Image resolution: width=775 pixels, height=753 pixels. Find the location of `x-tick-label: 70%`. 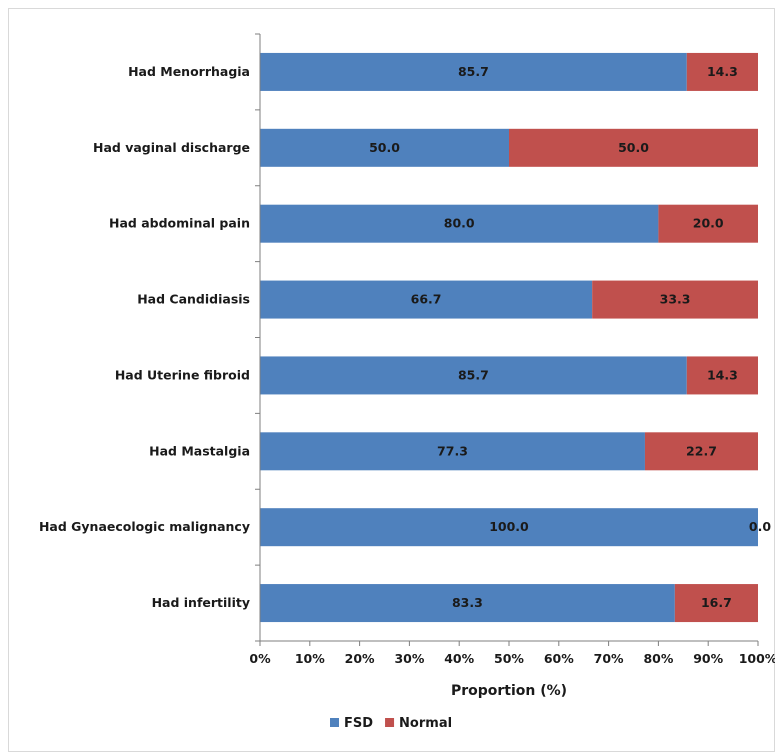

x-tick-label: 70% is located at coordinates (609, 658).